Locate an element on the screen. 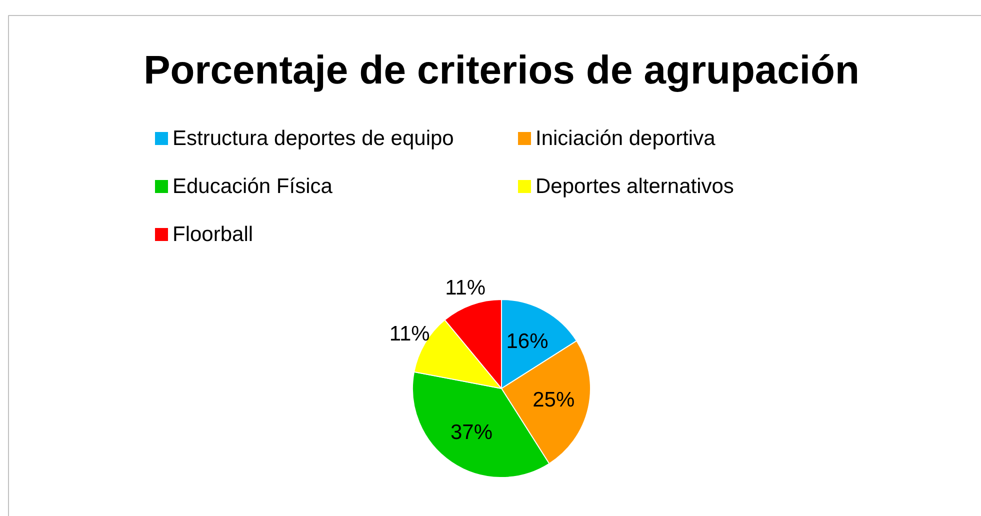  legend-label: Floorball is located at coordinates (213, 234).